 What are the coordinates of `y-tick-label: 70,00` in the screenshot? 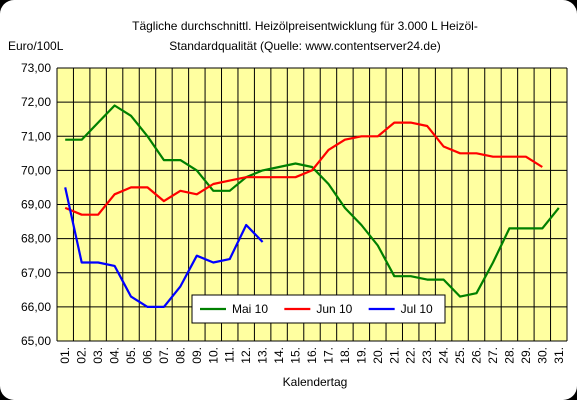 It's located at (36, 170).